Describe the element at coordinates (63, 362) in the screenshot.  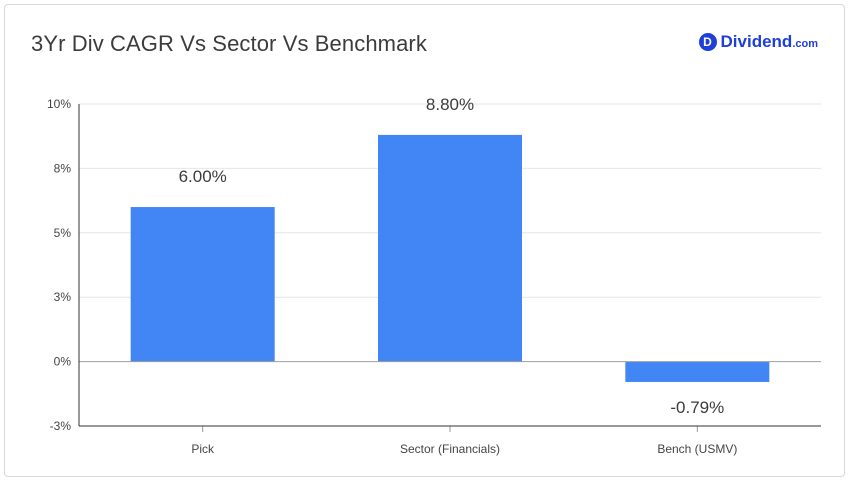
I see `y-tick-label: 0%` at that location.